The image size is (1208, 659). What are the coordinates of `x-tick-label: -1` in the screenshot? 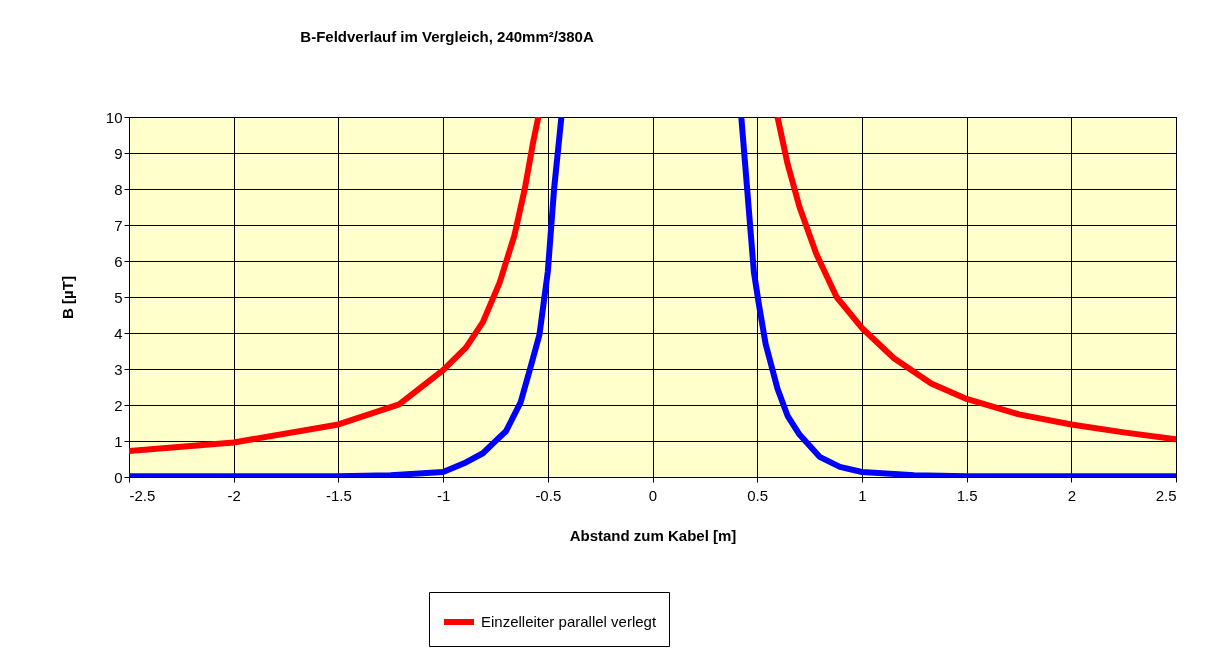 It's located at (443, 495).